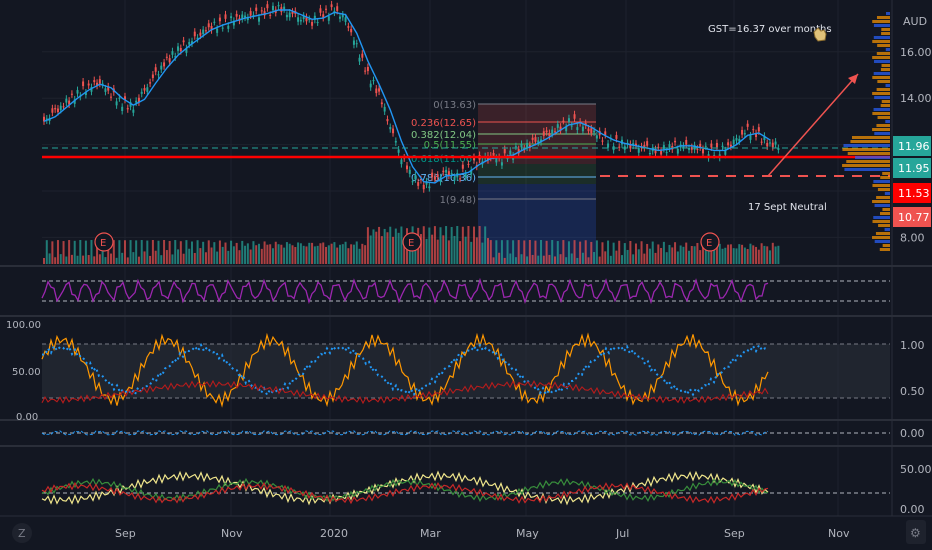  Describe the element at coordinates (813, 125) in the screenshot. I see `trend-arrow` at that location.